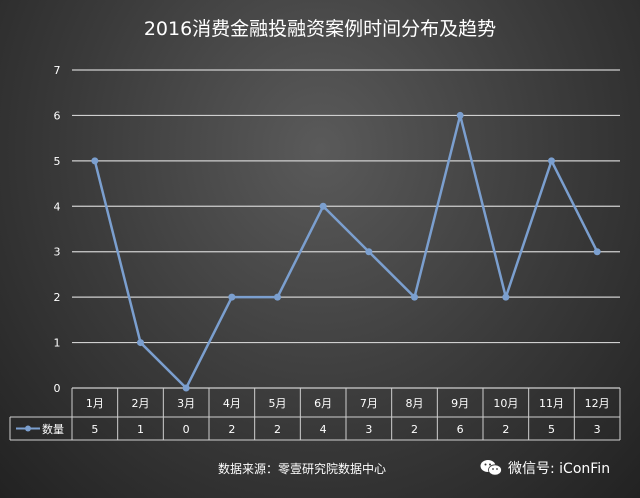  Describe the element at coordinates (57, 343) in the screenshot. I see `y-tick-label: 1` at that location.